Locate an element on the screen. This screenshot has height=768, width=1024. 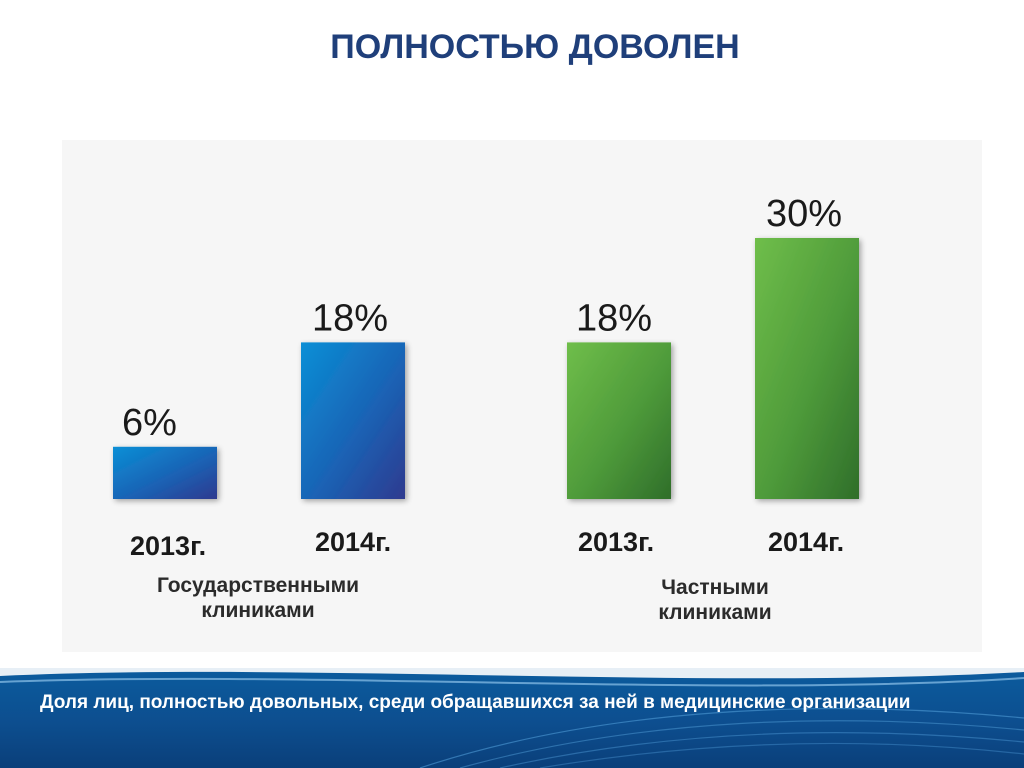
bar-public-2014 is located at coordinates (353, 420).